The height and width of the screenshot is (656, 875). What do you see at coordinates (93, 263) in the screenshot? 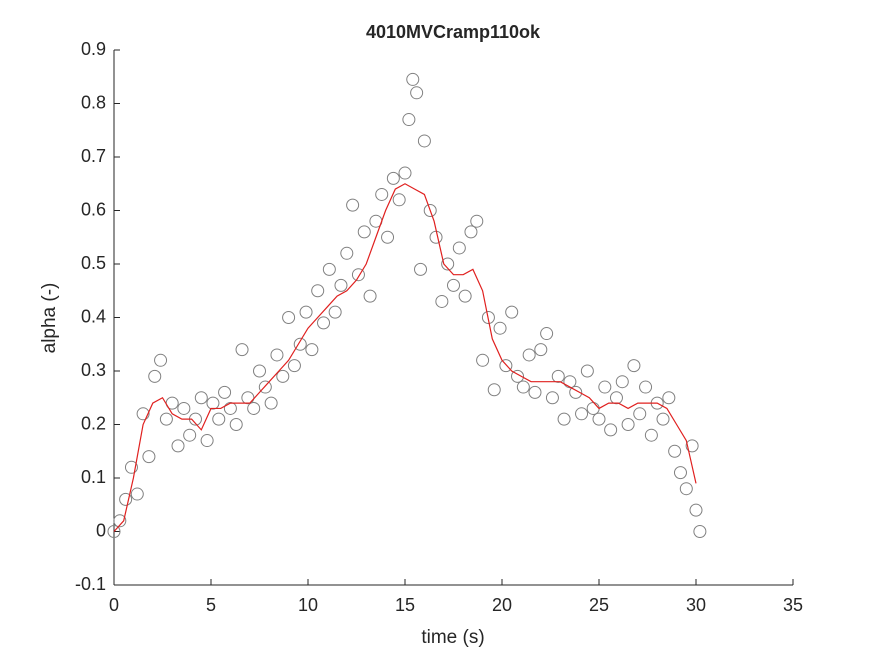
I see `y-tick-label: 0.5` at bounding box center [93, 263].